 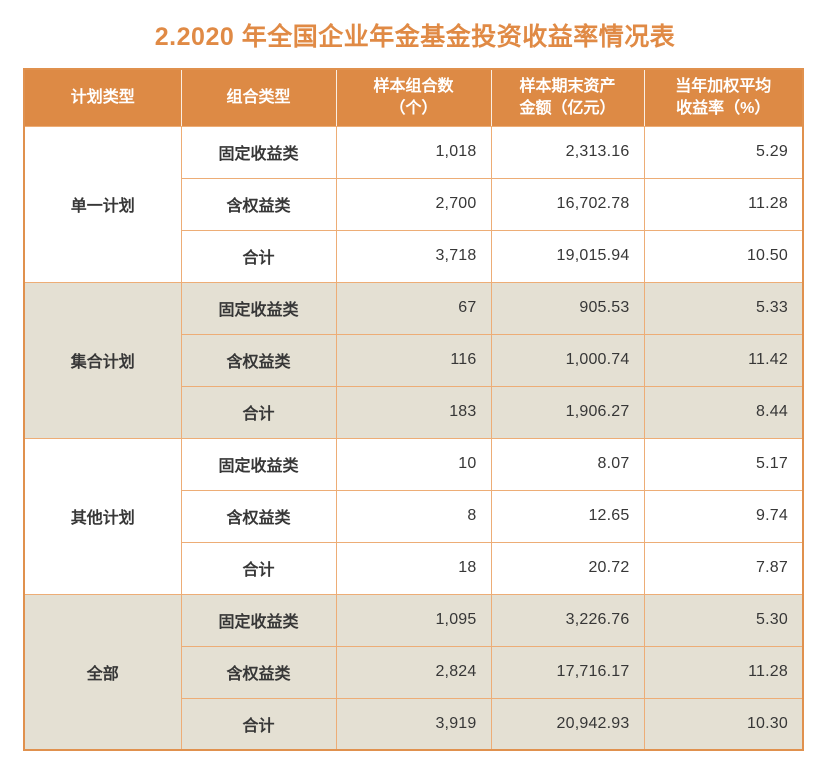 What do you see at coordinates (102, 516) in the screenshot?
I see `plan-type-cell-other: 其他计划` at bounding box center [102, 516].